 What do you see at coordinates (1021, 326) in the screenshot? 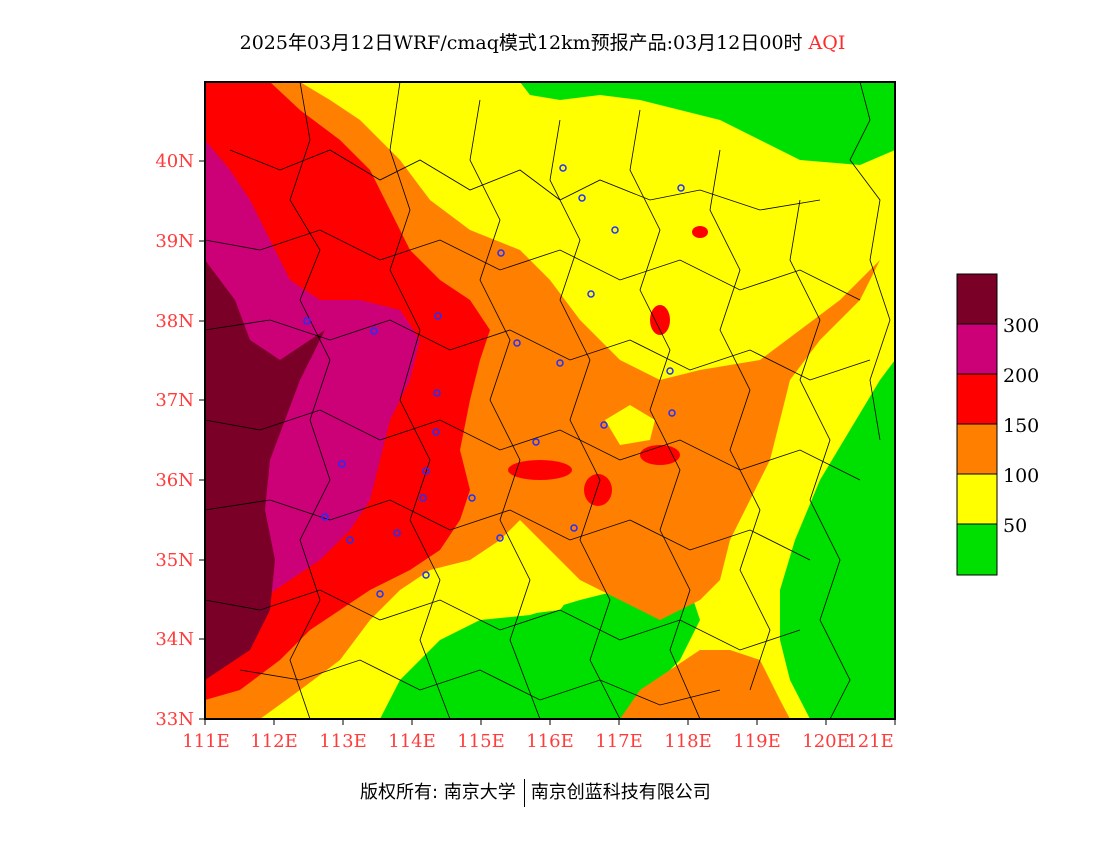
I see `legend-label: 300` at bounding box center [1021, 326].